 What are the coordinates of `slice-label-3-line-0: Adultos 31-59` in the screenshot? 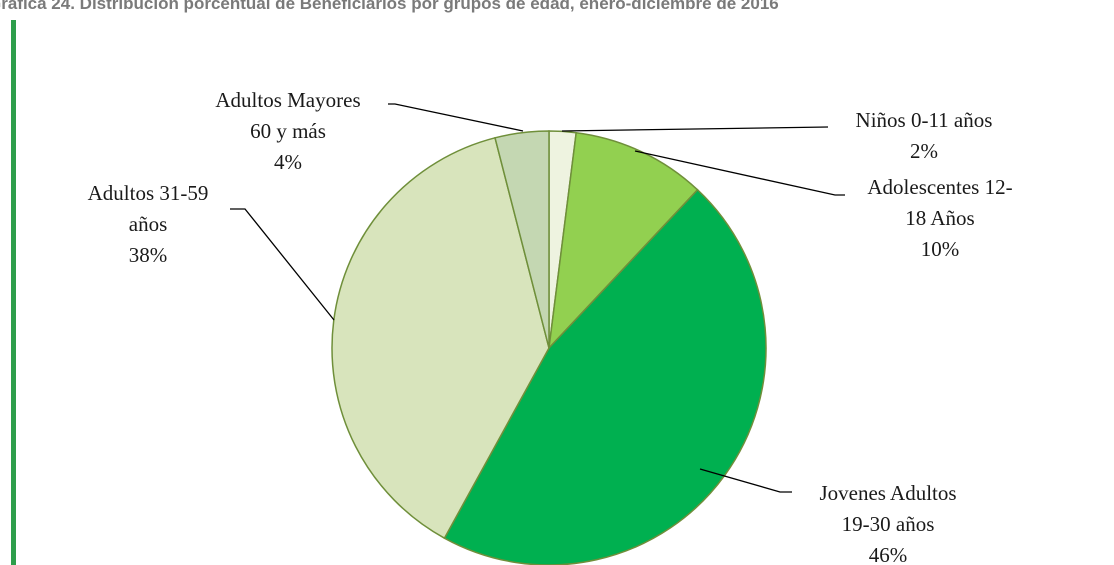 It's located at (148, 193).